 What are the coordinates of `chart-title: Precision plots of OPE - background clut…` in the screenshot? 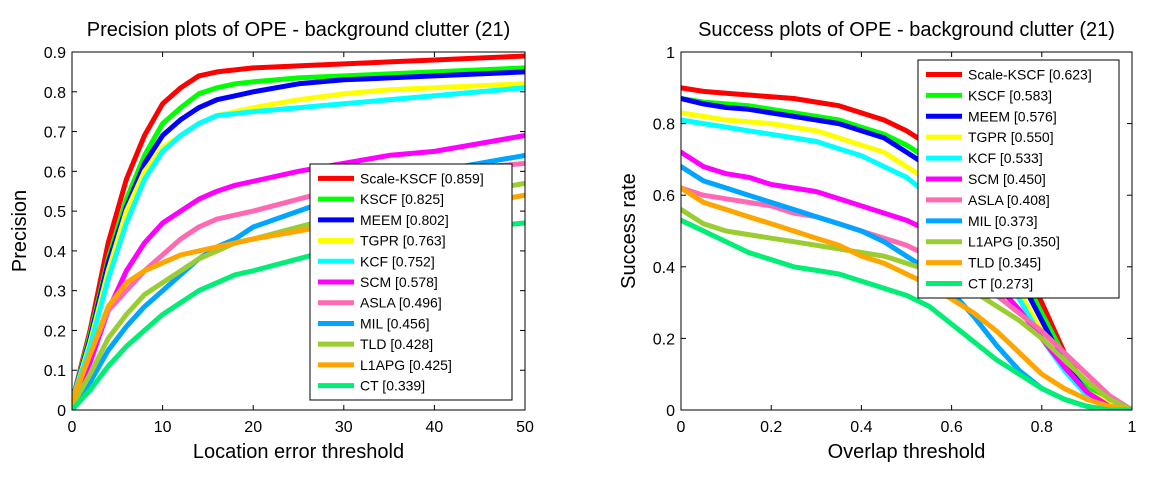 It's located at (299, 30).